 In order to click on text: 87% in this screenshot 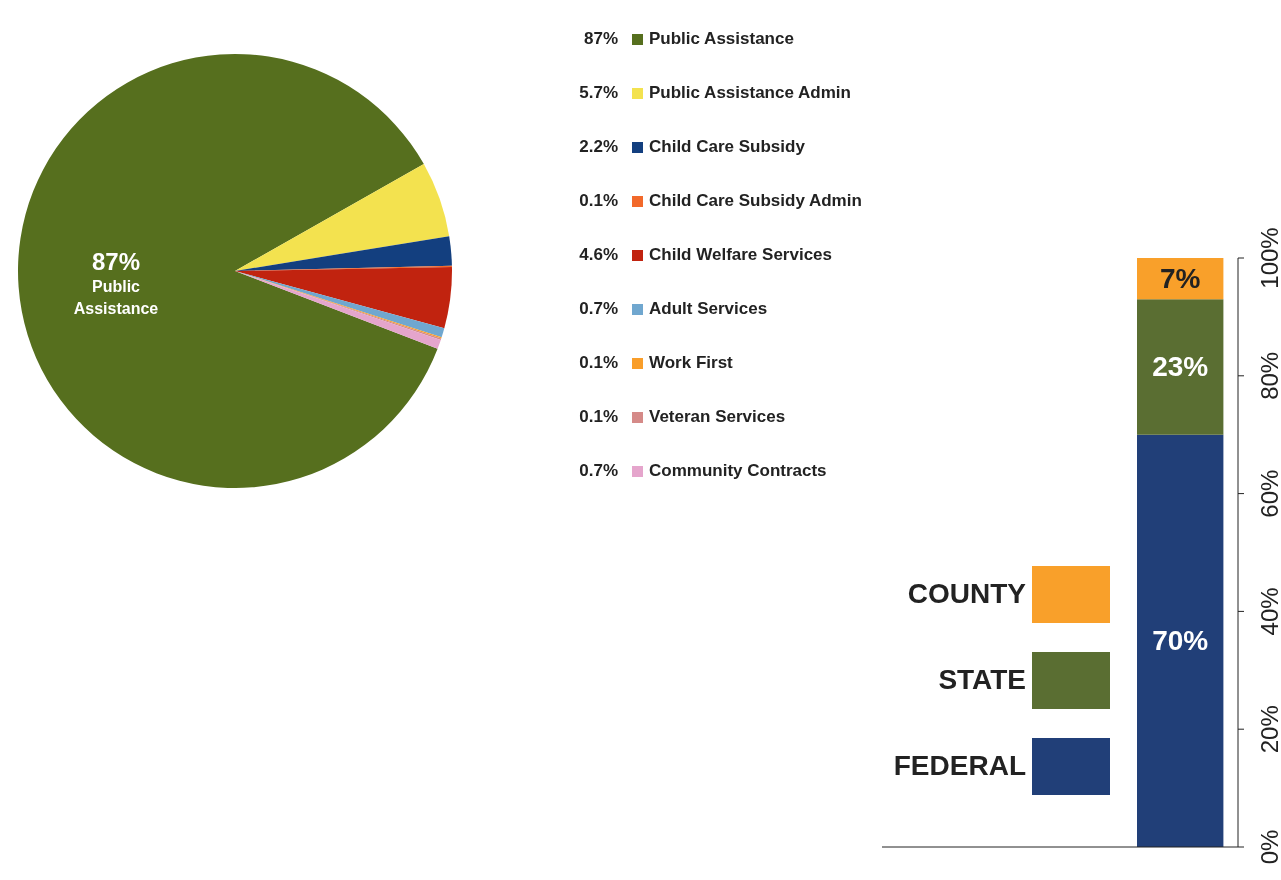, I will do `click(600, 38)`.